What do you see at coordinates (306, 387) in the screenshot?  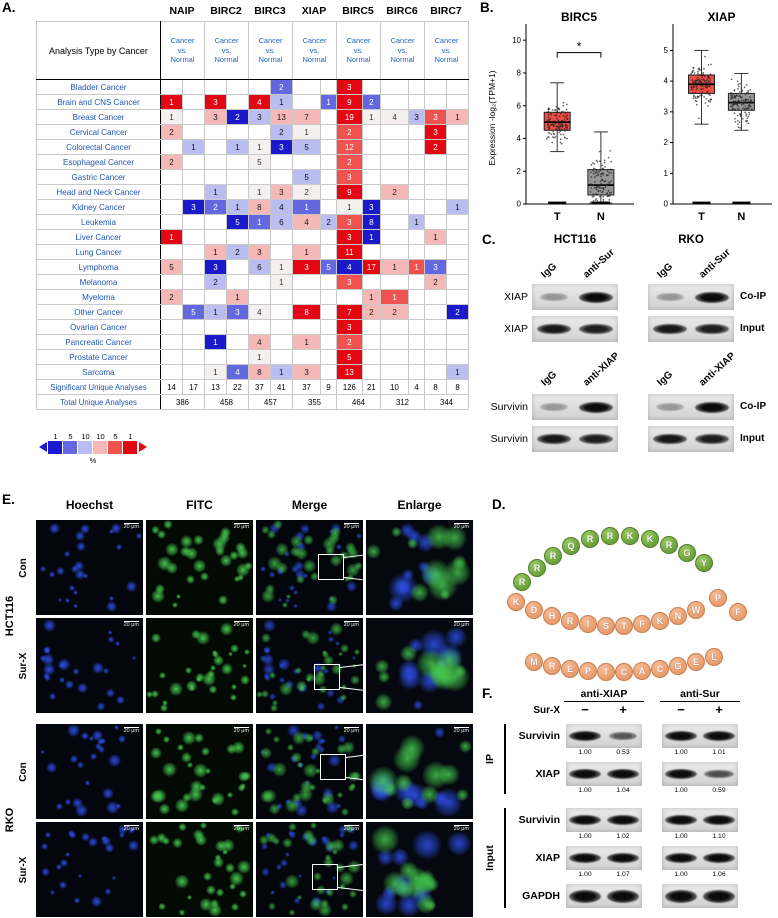 I see `significant-value: 37` at bounding box center [306, 387].